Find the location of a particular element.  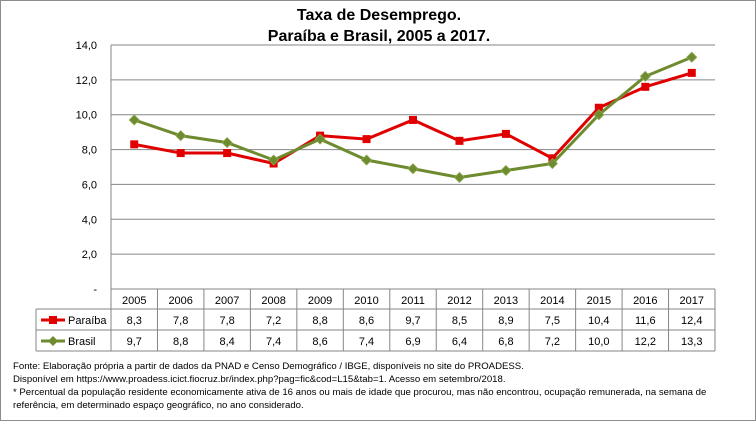

data-table-cell: 11,6 is located at coordinates (645, 321).